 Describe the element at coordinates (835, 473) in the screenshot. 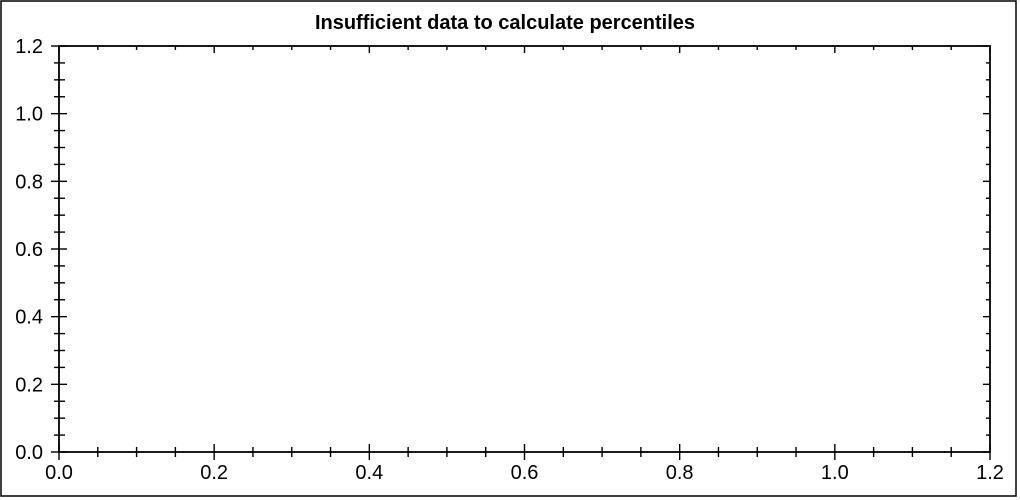

I see `x-tick-label: 1.0` at that location.